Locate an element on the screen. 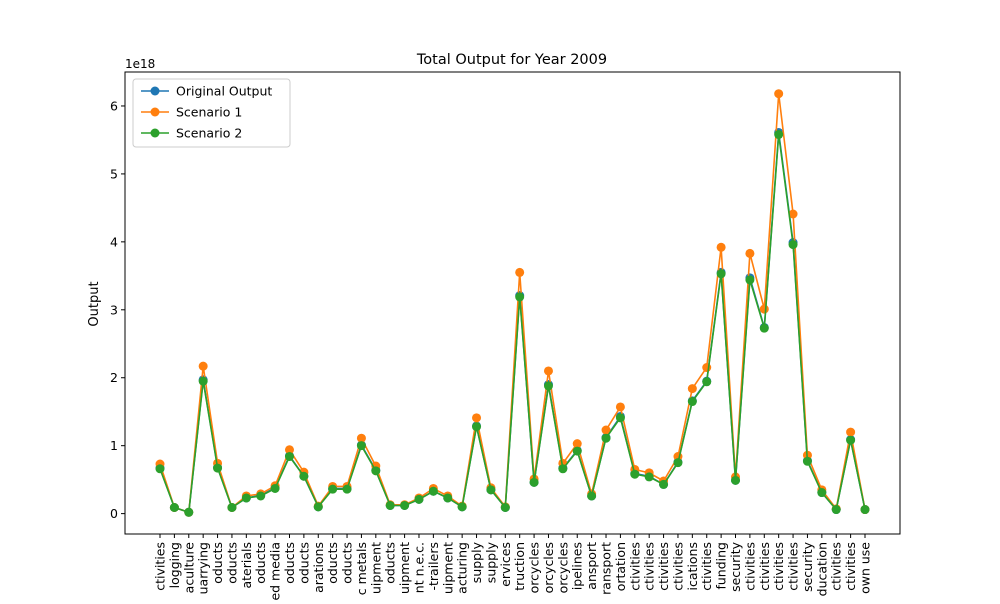 The height and width of the screenshot is (604, 1000). y-tick-label: 5 is located at coordinates (114, 173).